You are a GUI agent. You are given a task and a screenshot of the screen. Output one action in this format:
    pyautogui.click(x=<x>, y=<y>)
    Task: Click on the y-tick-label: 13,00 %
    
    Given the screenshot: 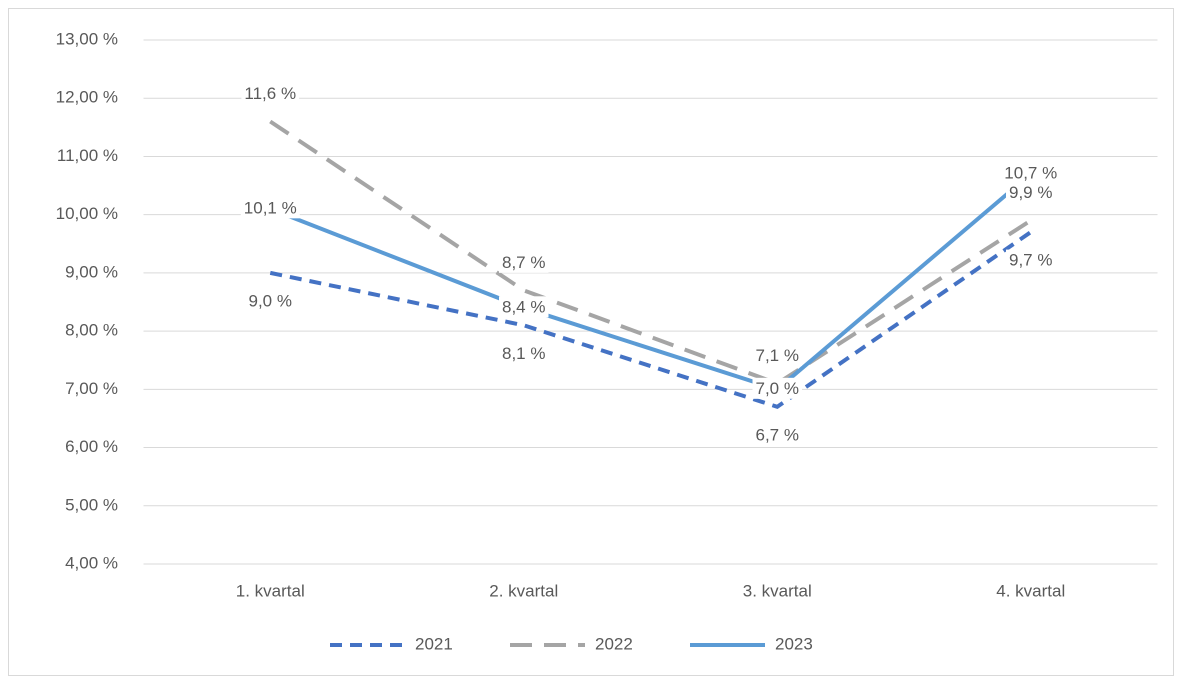 What is the action you would take?
    pyautogui.click(x=87, y=38)
    